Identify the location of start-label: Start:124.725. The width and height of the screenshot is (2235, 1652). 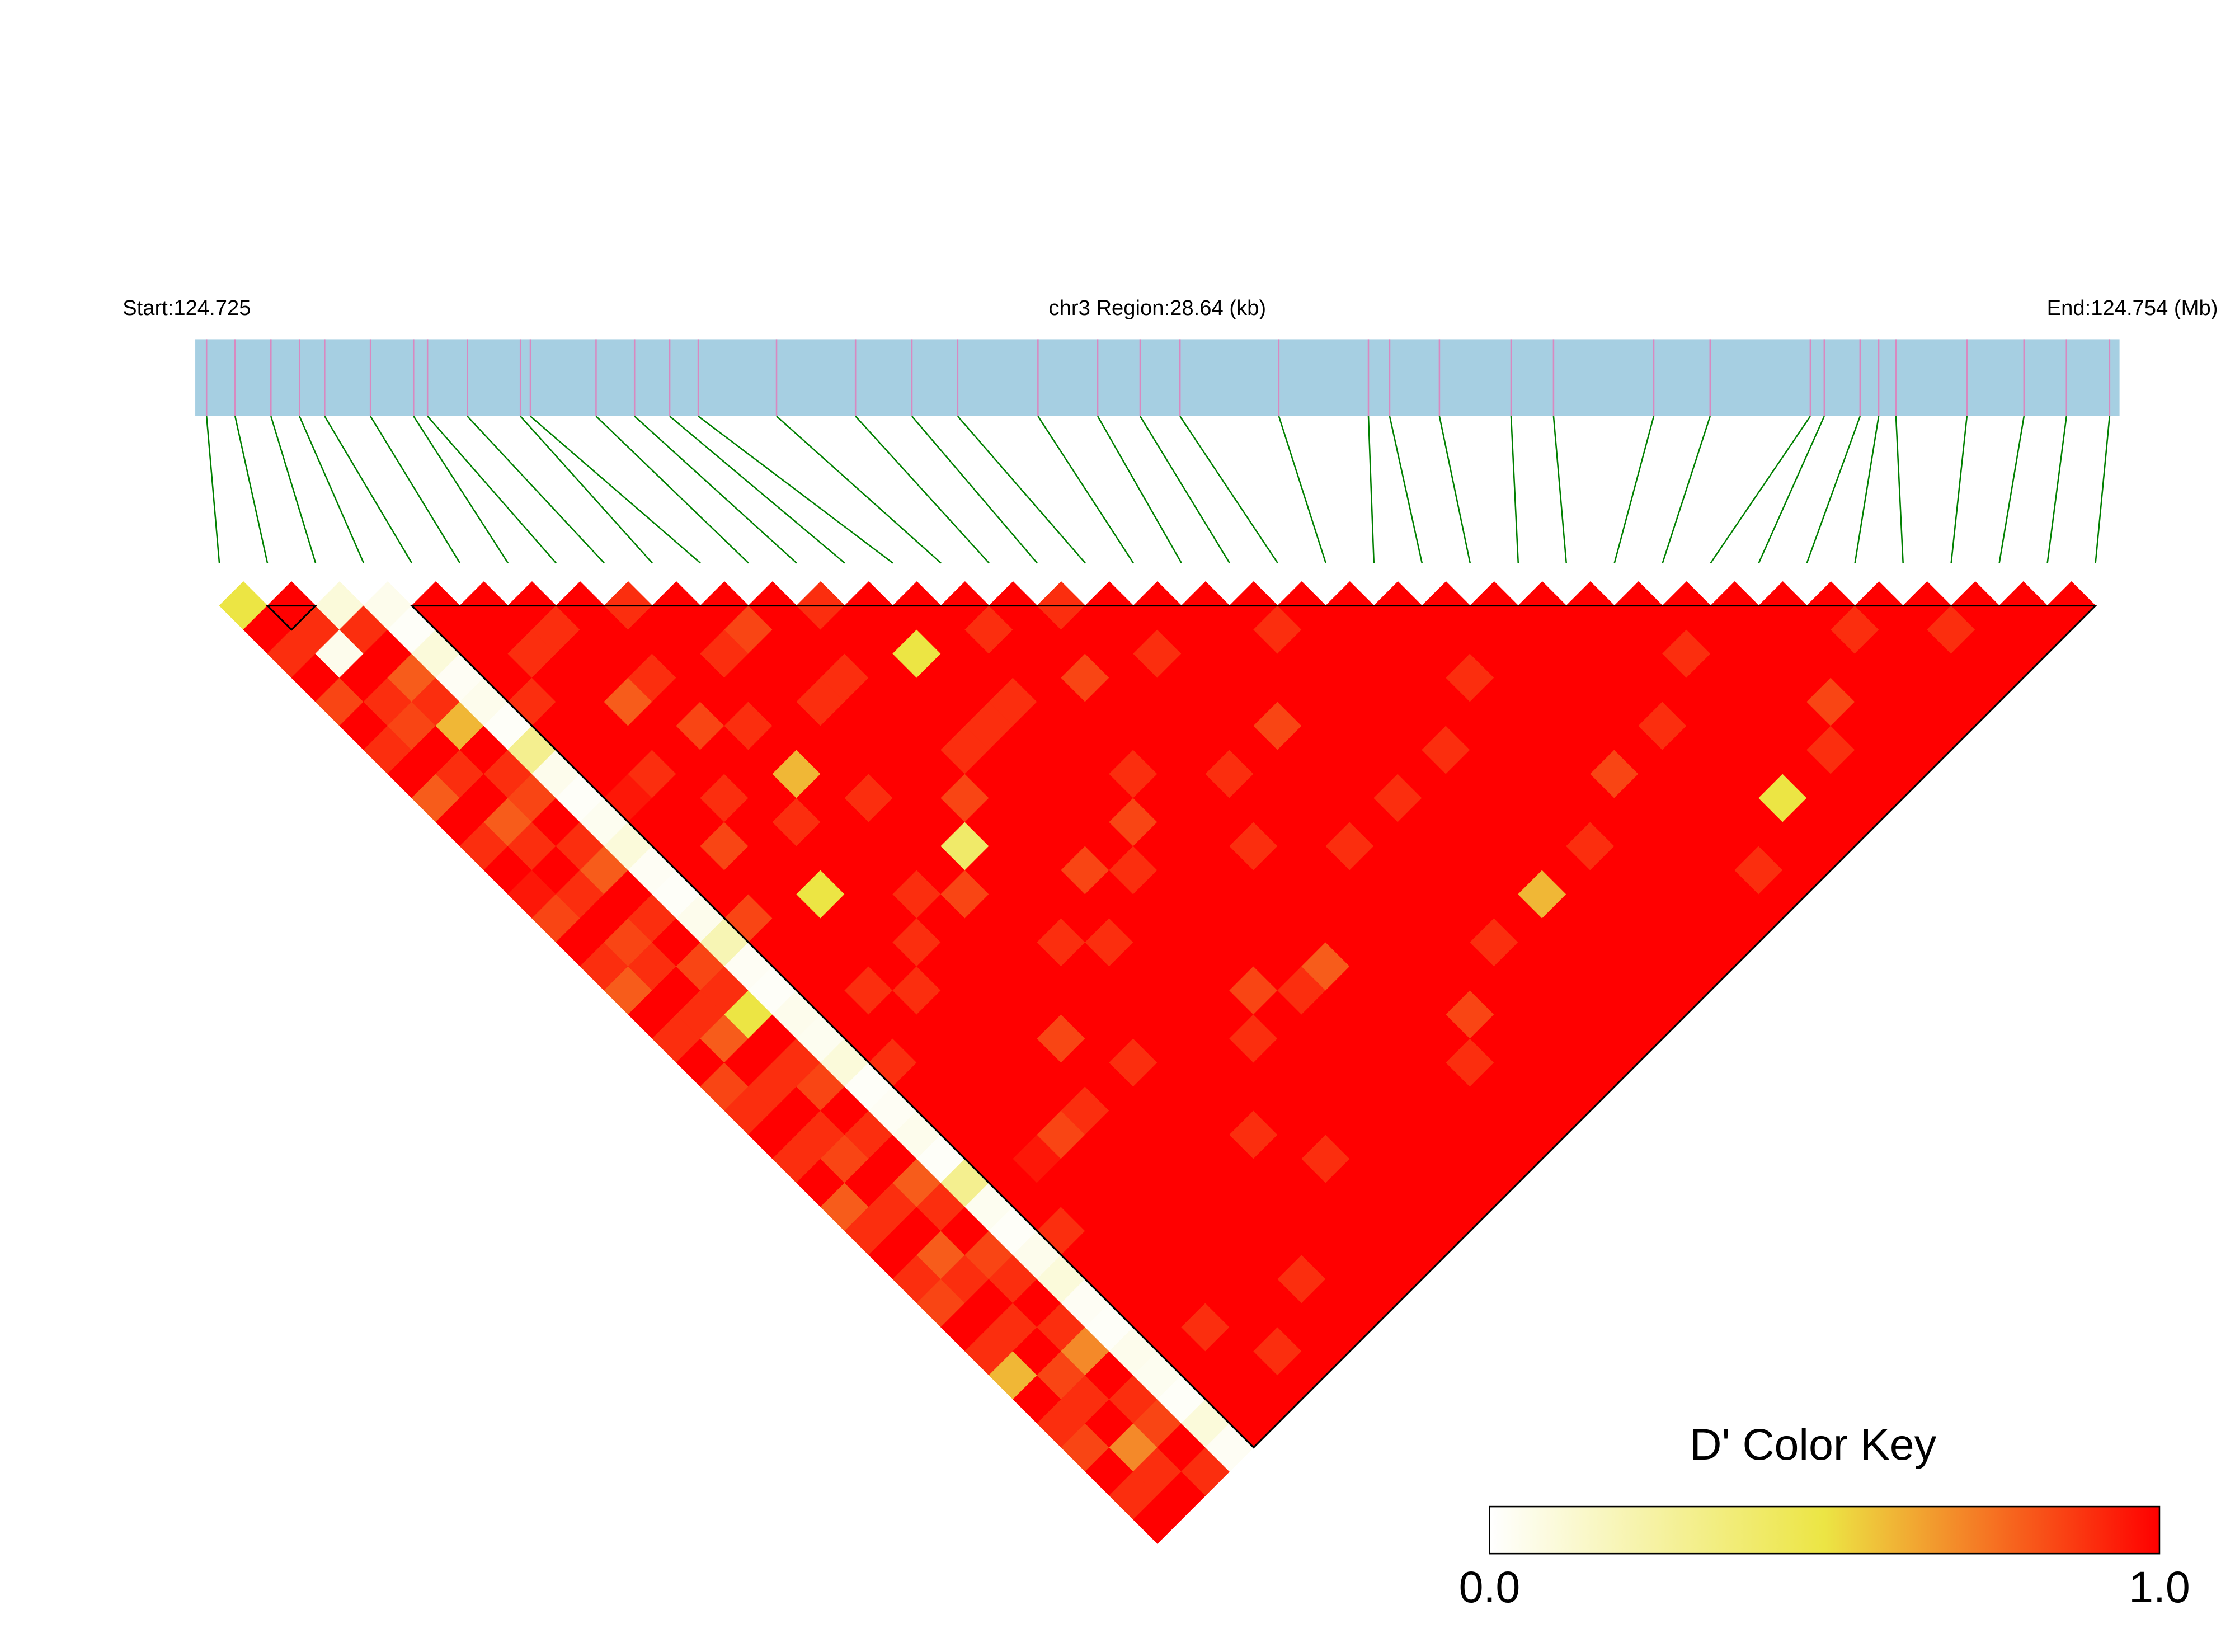
(187, 308).